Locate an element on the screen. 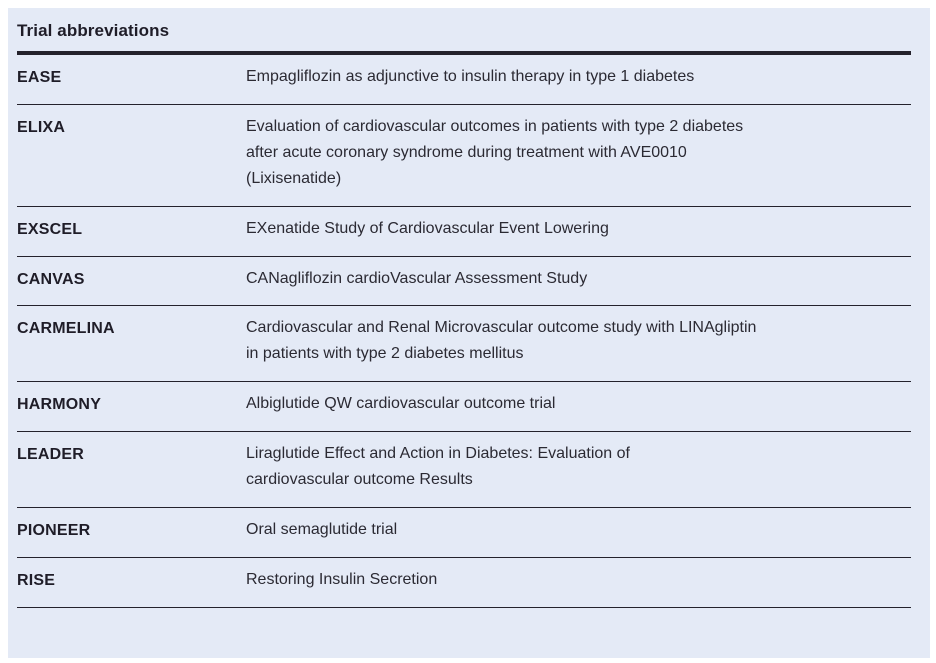 Image resolution: width=936 pixels, height=663 pixels. trial-definition: Restoring Insulin Secretion is located at coordinates (342, 579).